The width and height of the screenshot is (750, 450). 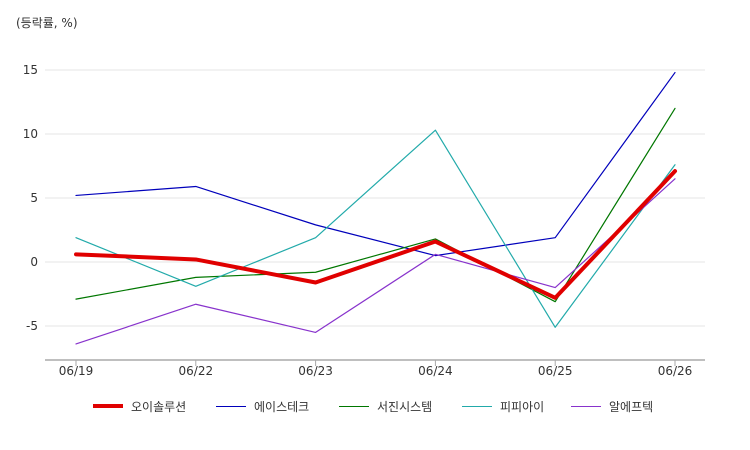 I want to click on legend-item-1: 오이솔루션, so click(x=139, y=406).